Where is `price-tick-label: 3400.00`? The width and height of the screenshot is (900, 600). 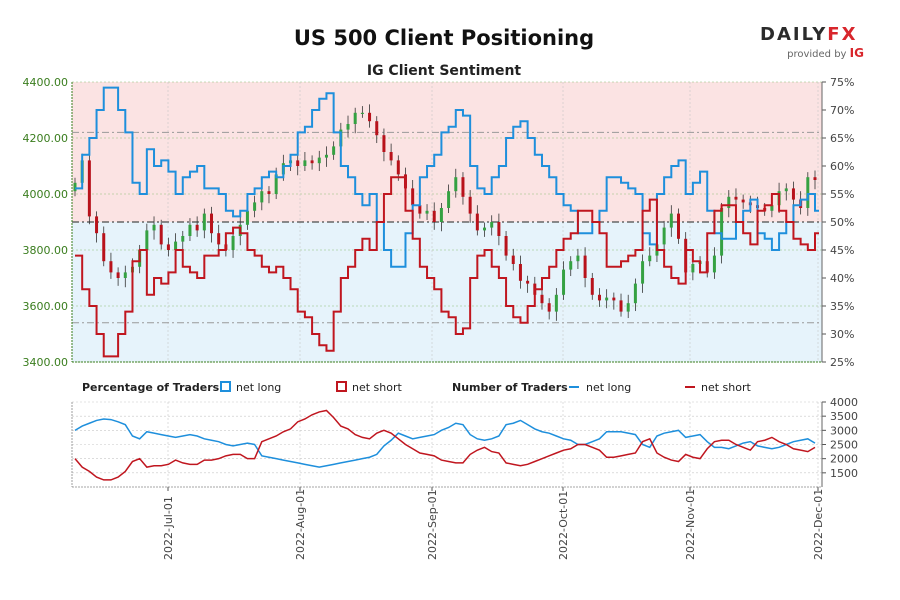 price-tick-label: 3400.00 is located at coordinates (46, 362).